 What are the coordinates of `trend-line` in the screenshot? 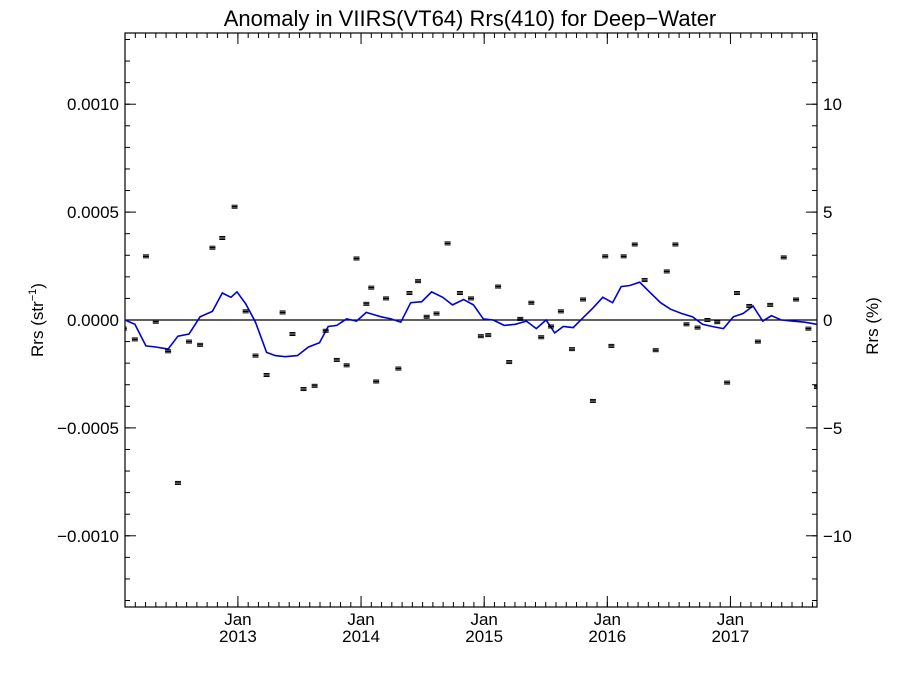 It's located at (471, 319).